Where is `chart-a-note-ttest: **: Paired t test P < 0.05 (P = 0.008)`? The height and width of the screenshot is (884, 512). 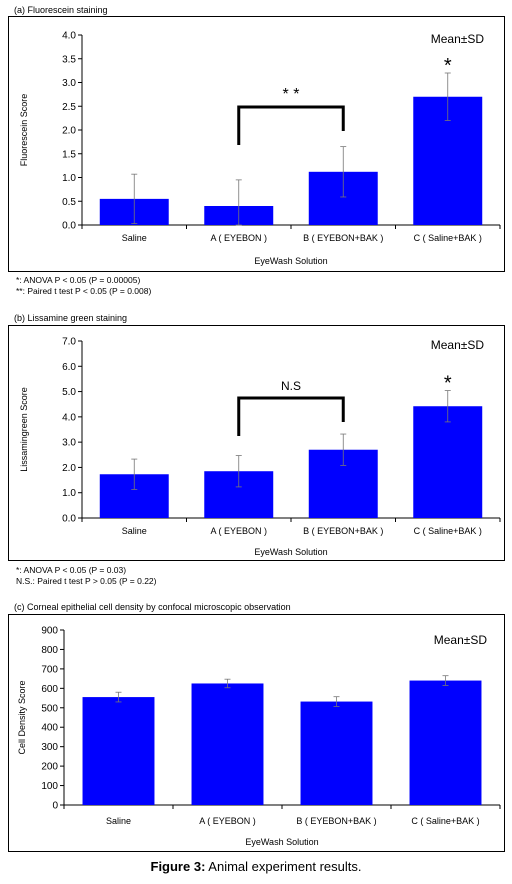
chart-a-note-ttest: **: Paired t test P < 0.05 (P = 0.008) is located at coordinates (84, 291).